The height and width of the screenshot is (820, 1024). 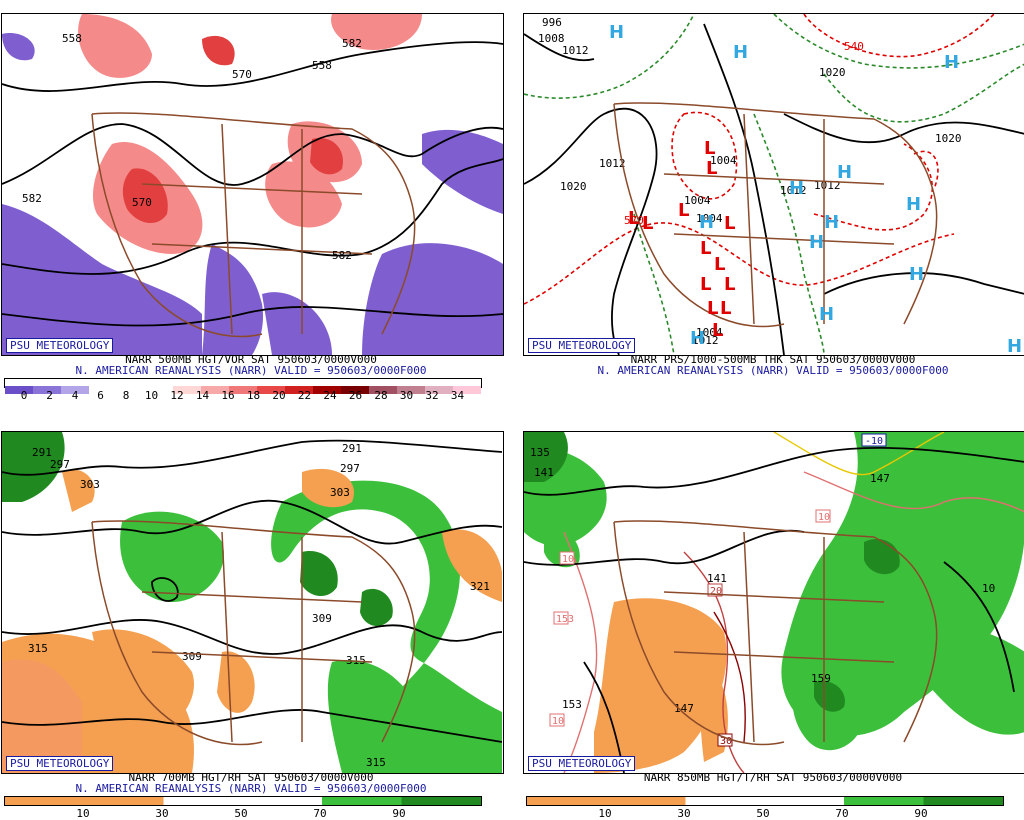 What do you see at coordinates (705, 340) in the screenshot?
I see `label-1012-d: 1012` at bounding box center [705, 340].